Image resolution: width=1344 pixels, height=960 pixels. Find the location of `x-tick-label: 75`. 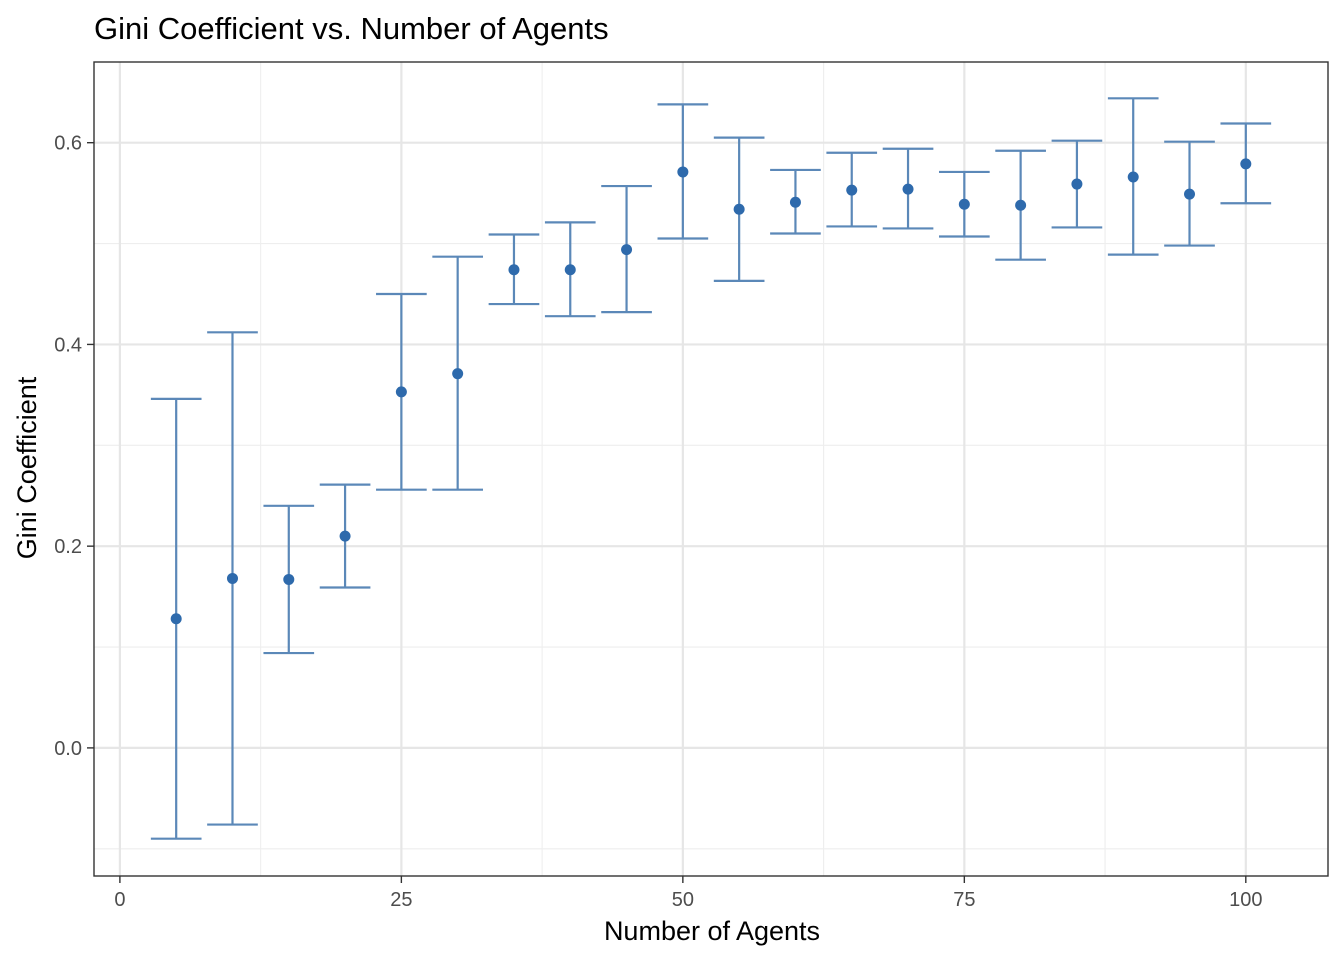

x-tick-label: 75 is located at coordinates (964, 900).